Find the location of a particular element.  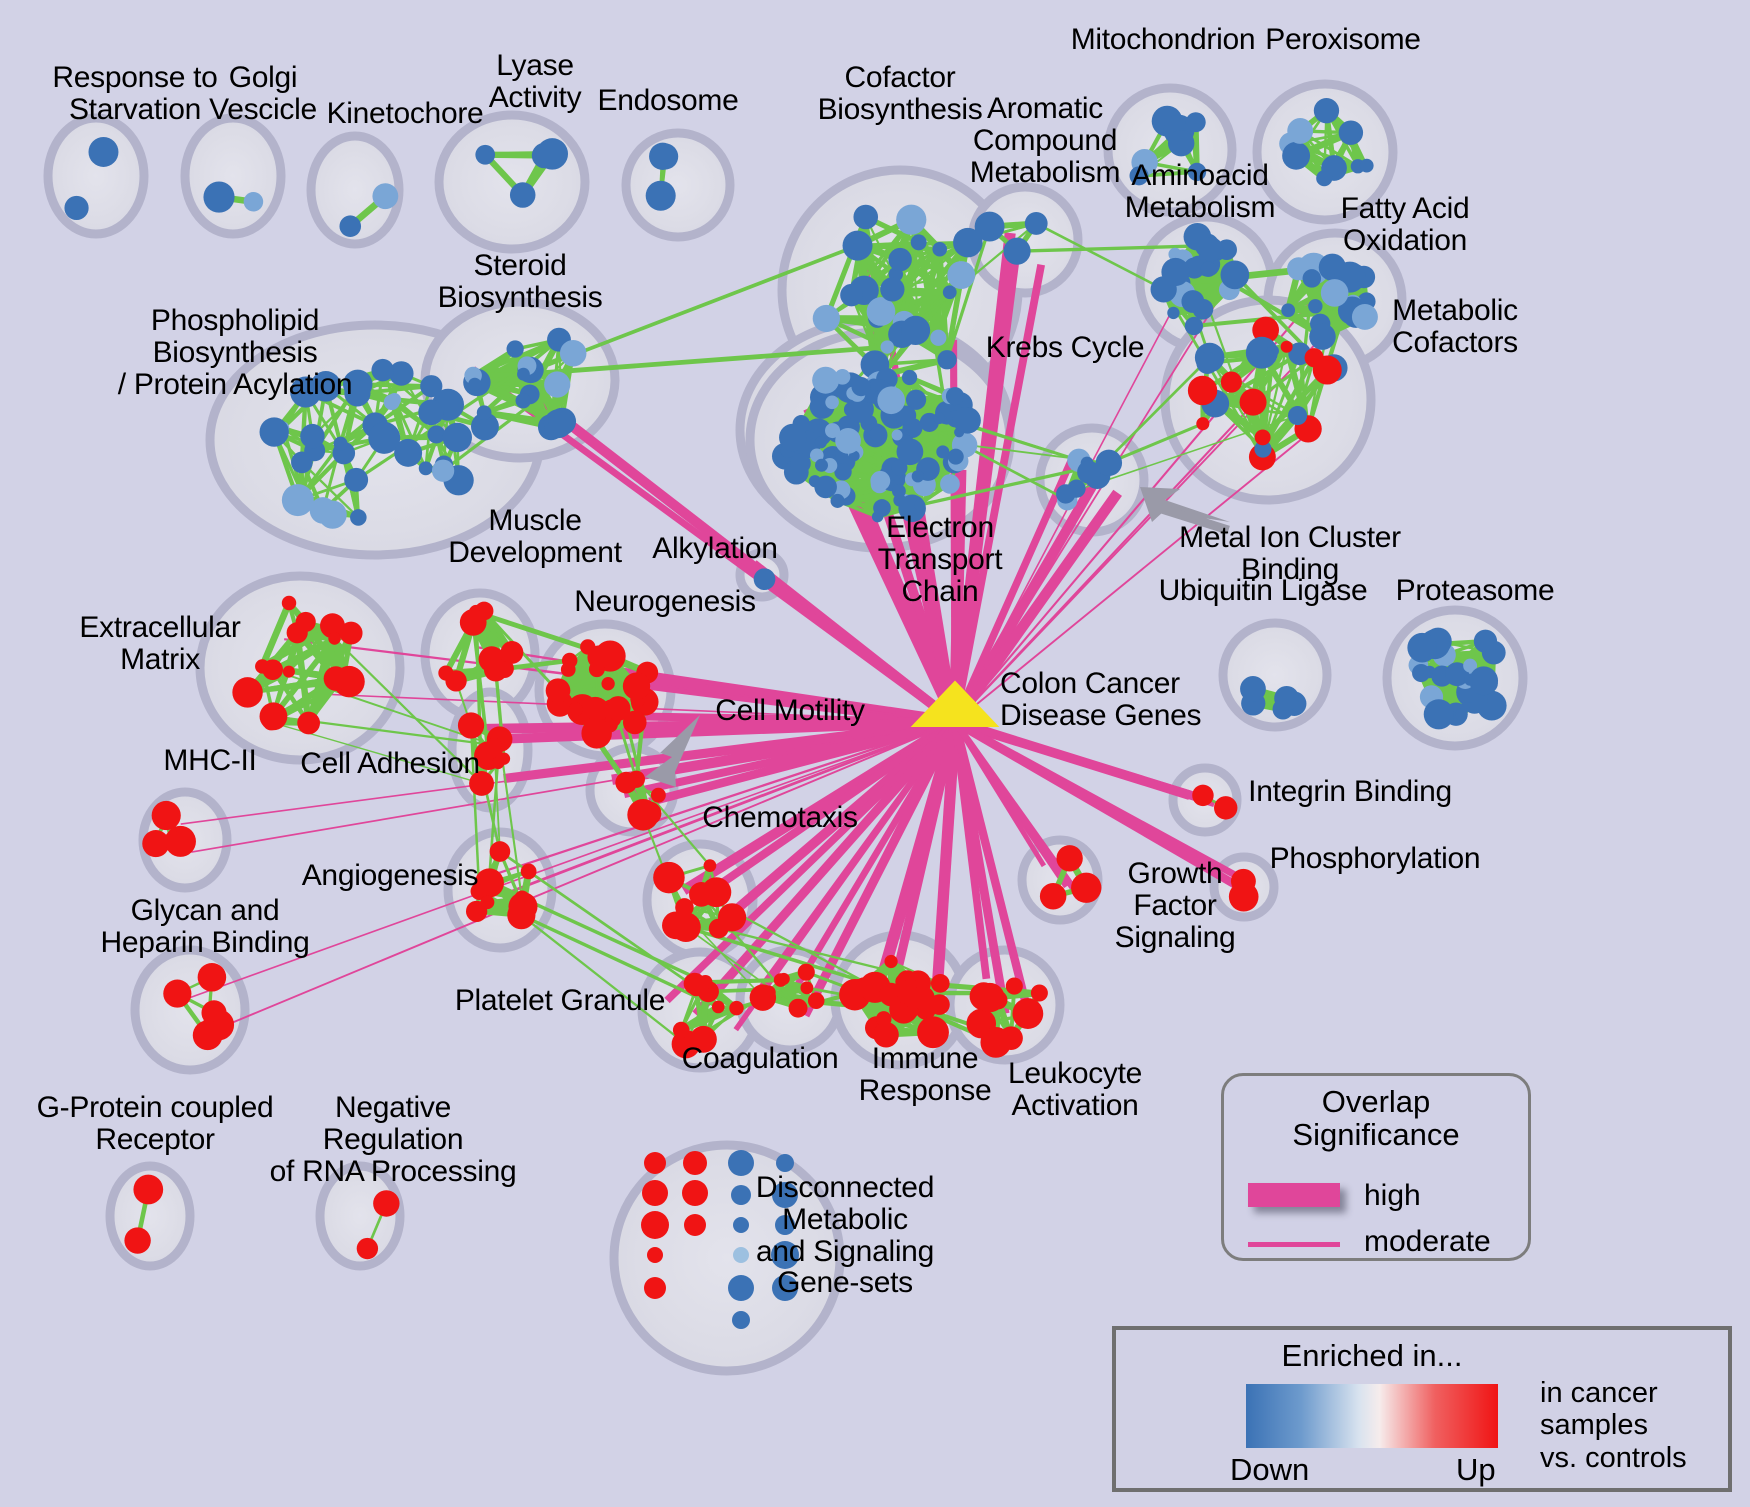

overlap-moderate-label: moderate is located at coordinates (1427, 1241).